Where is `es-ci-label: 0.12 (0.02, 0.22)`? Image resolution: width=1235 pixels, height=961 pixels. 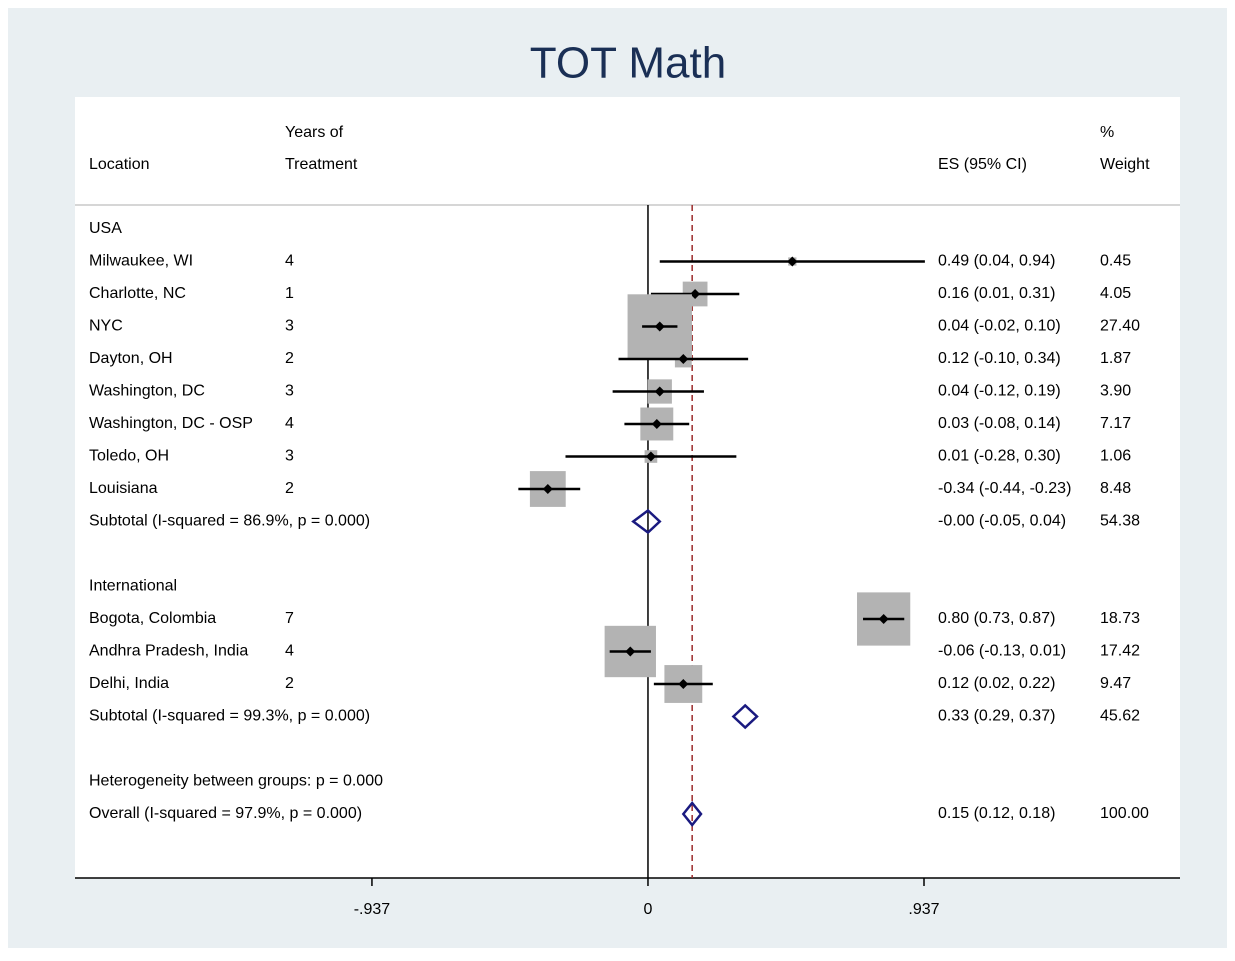 es-ci-label: 0.12 (0.02, 0.22) is located at coordinates (996, 683).